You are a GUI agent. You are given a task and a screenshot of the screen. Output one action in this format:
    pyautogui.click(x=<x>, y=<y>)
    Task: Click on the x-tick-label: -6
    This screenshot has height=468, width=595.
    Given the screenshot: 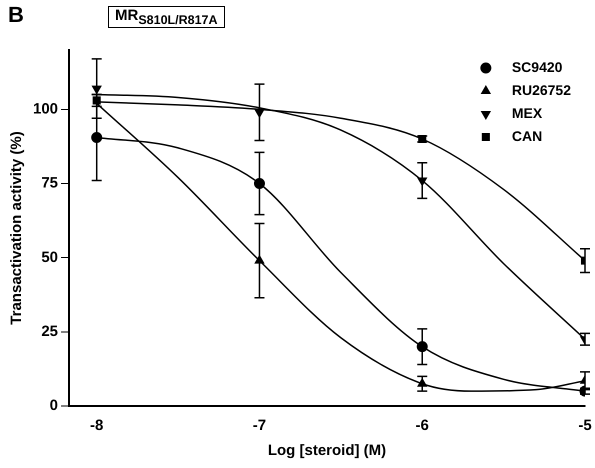 What is the action you would take?
    pyautogui.click(x=422, y=425)
    